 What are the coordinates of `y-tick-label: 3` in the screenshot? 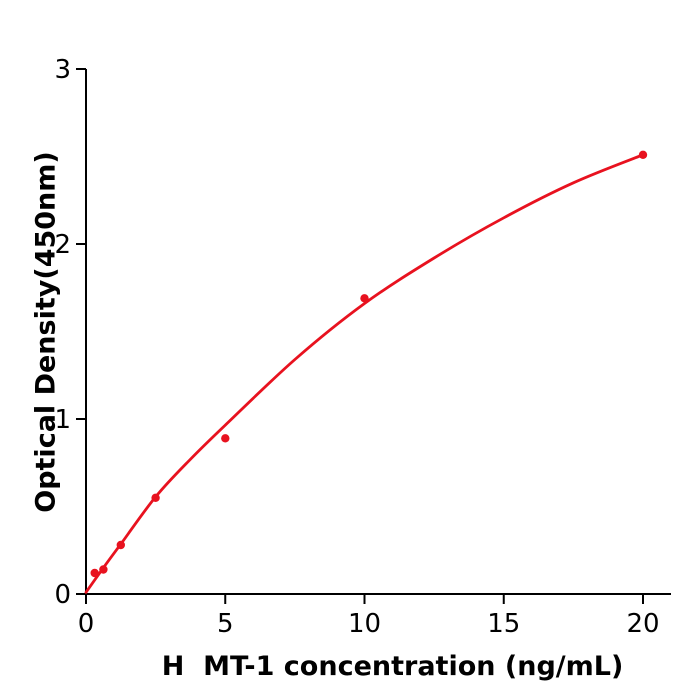 It's located at (62, 70).